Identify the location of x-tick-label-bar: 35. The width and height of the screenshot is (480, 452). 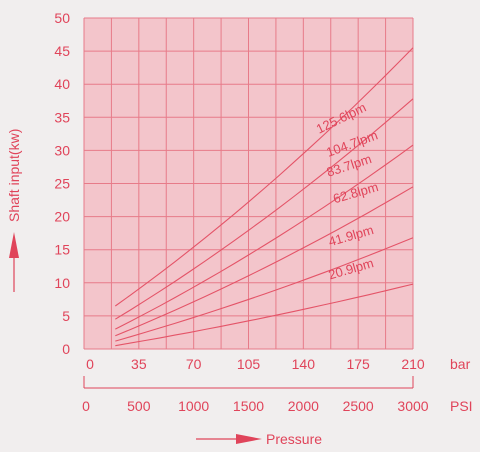
(139, 364).